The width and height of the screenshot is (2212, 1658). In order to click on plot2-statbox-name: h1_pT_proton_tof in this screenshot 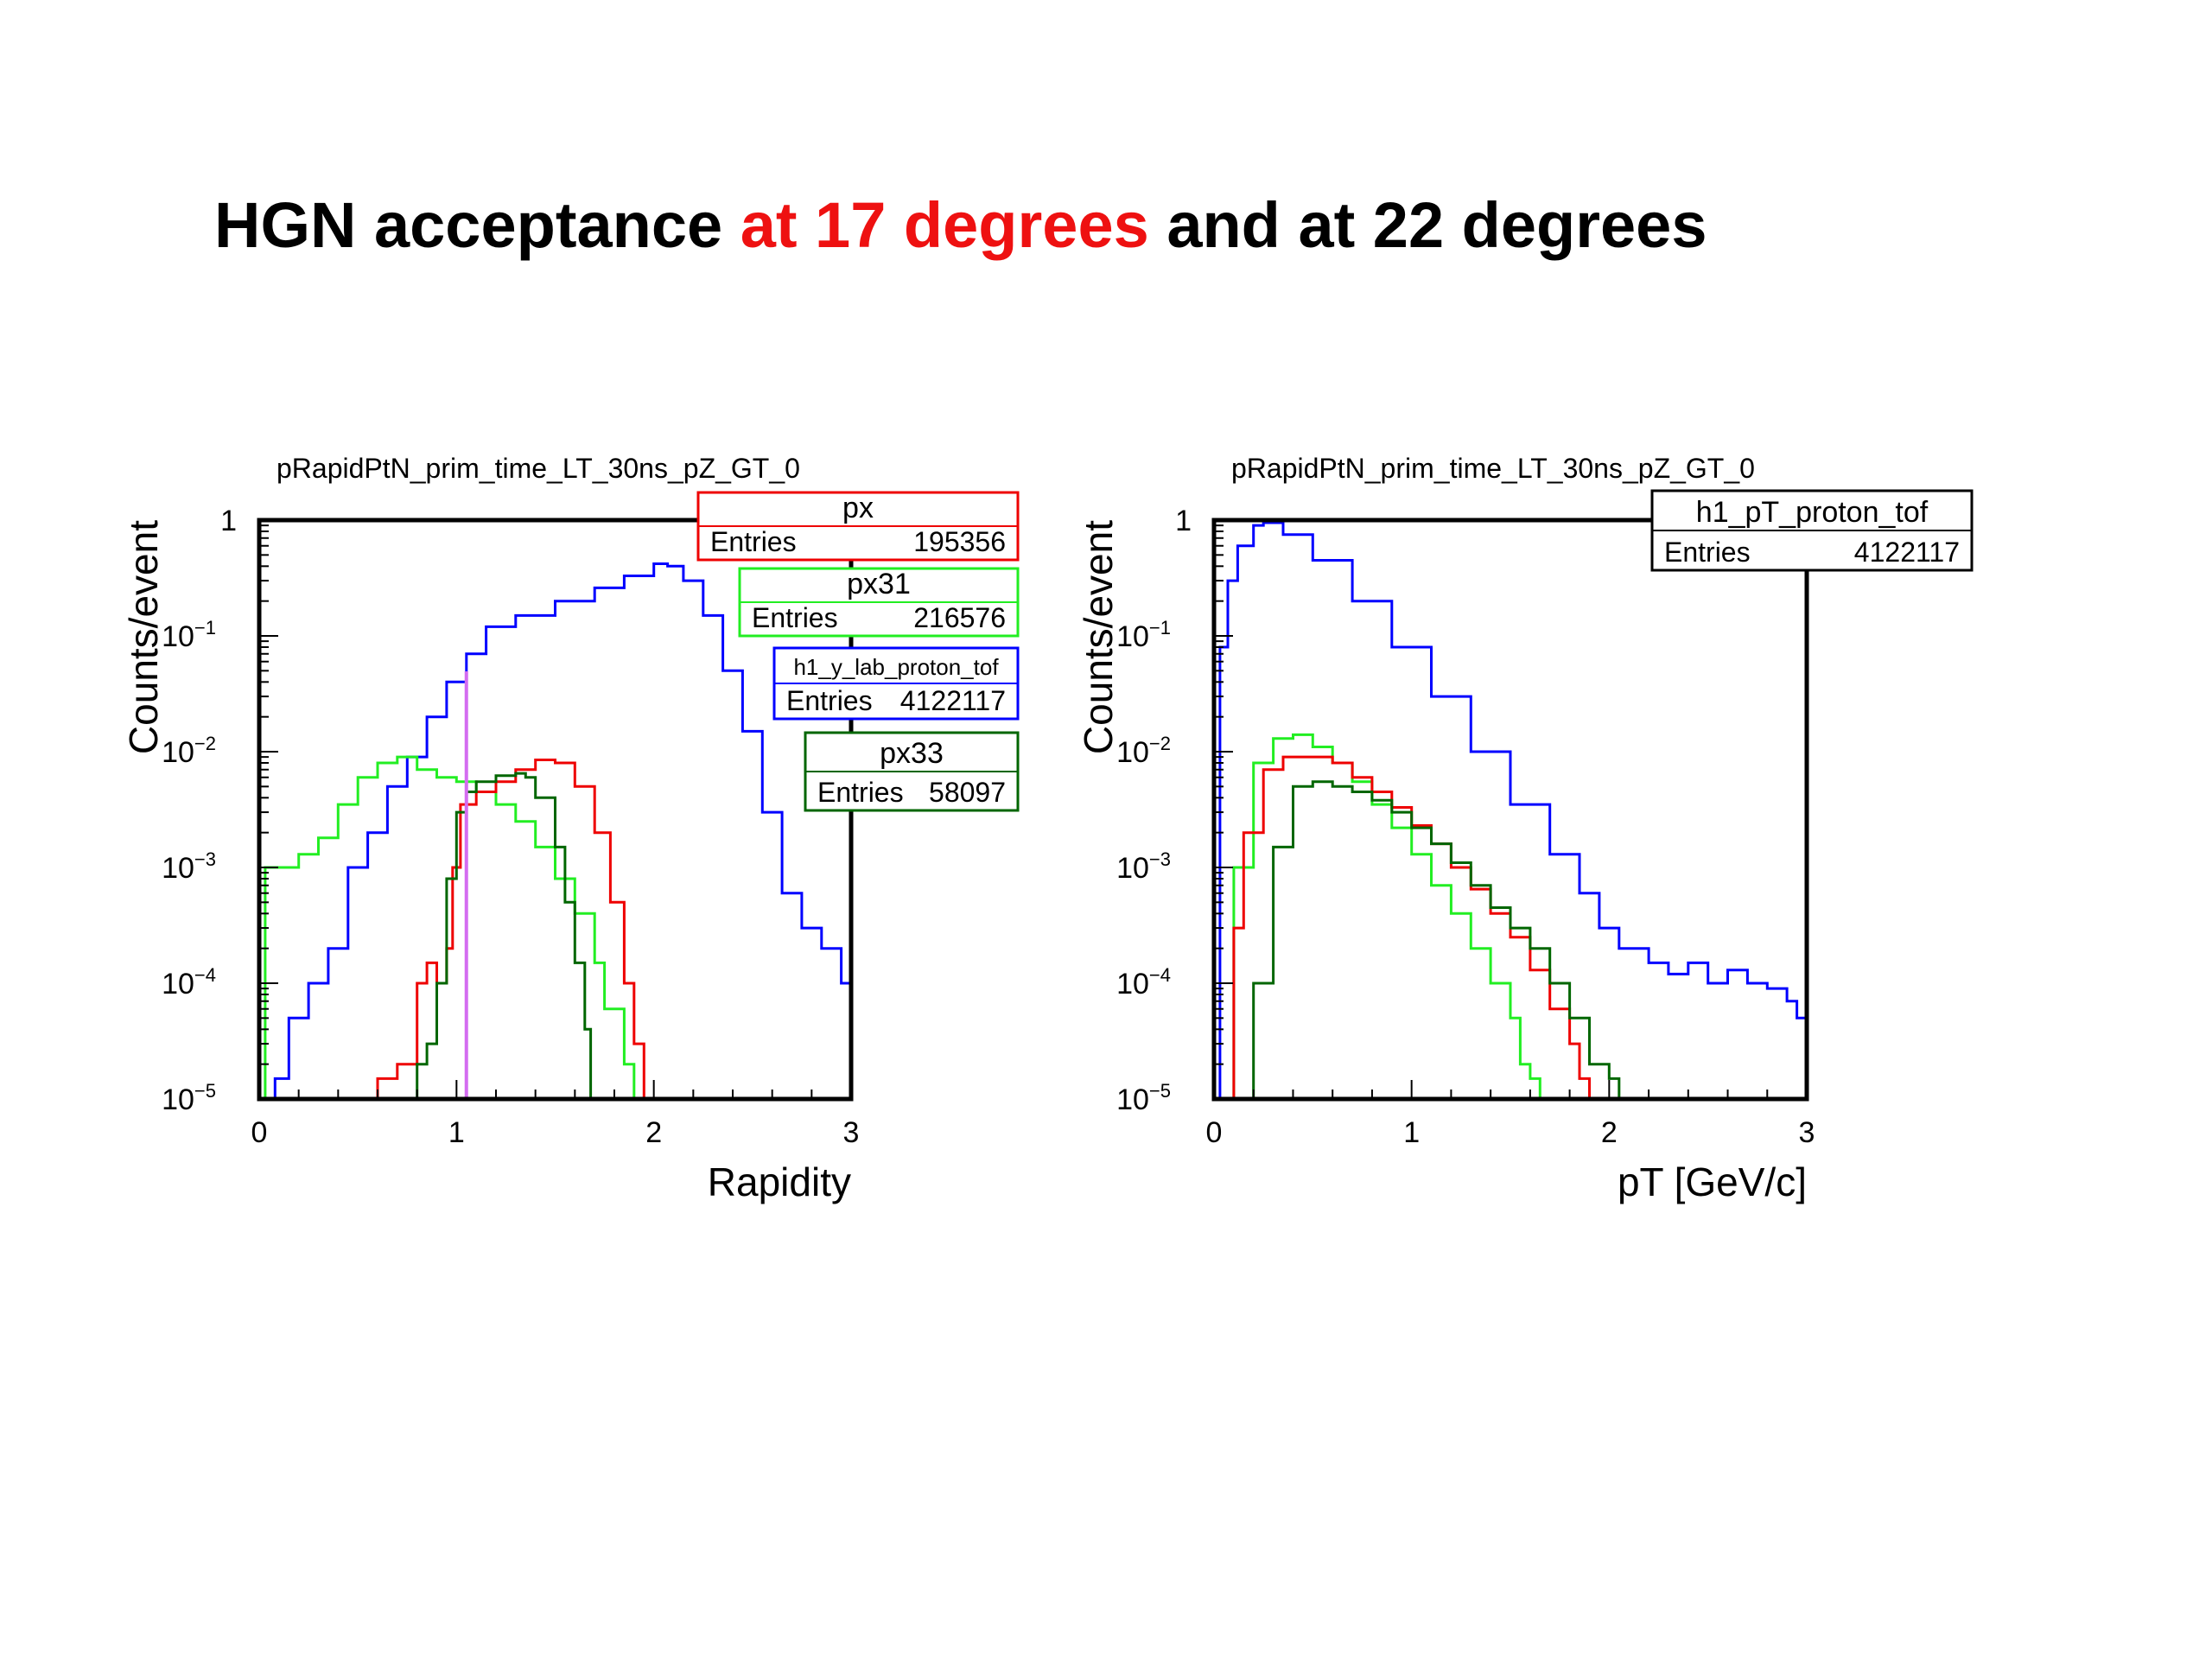, I will do `click(1812, 512)`.